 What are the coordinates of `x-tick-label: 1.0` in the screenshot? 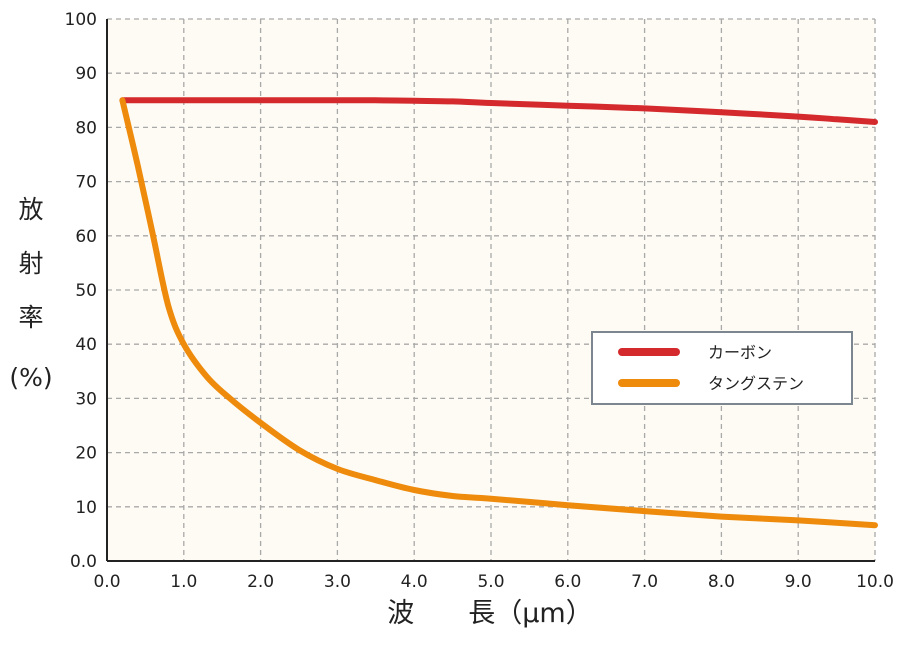 It's located at (183, 582).